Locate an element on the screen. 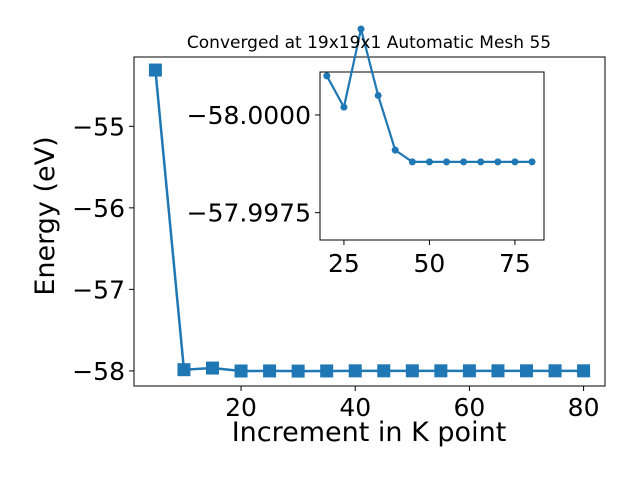  x-axis-label: Increment in K point is located at coordinates (369, 432).